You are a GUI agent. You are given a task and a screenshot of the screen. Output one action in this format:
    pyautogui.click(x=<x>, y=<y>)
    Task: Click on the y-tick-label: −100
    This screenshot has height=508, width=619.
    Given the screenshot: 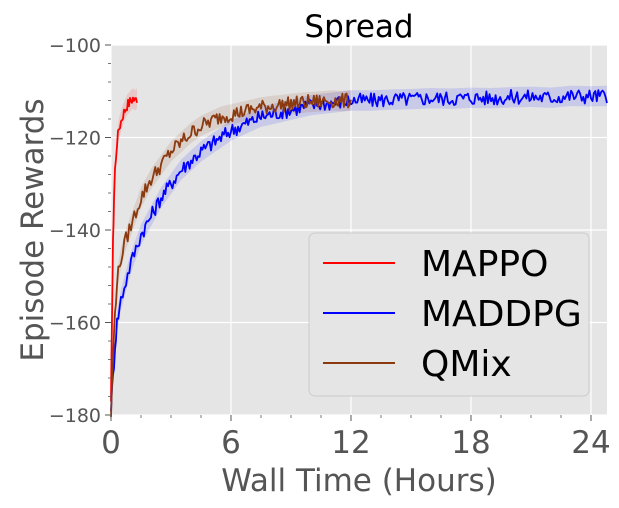 What is the action you would take?
    pyautogui.click(x=75, y=46)
    